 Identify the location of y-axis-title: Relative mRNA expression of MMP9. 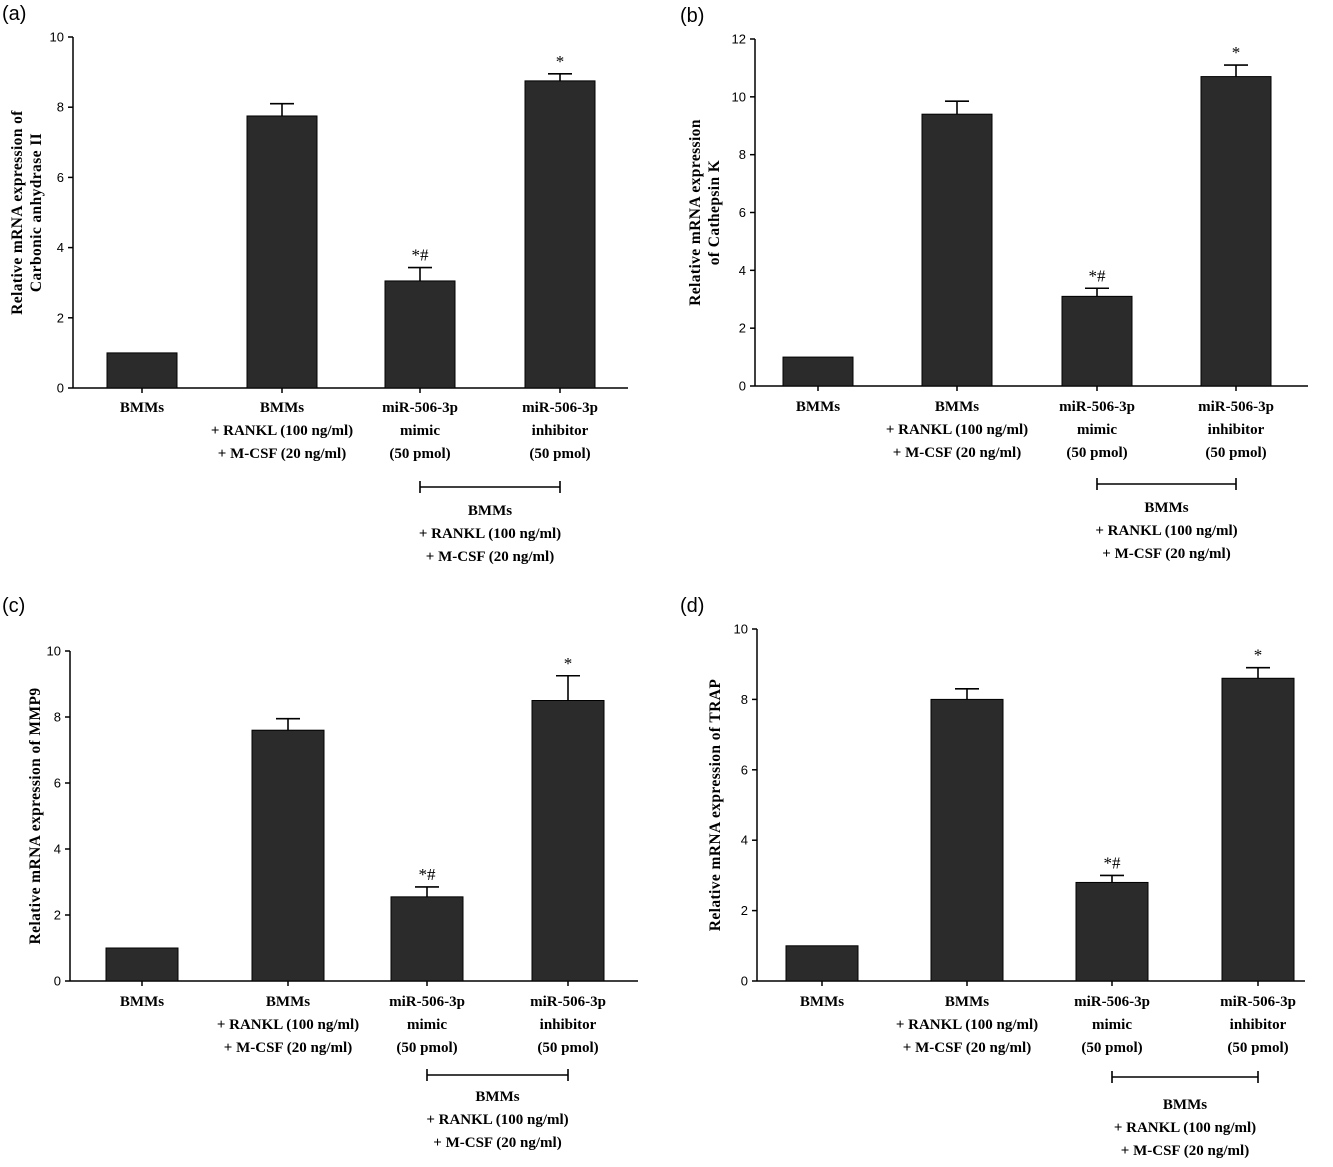
(35, 815).